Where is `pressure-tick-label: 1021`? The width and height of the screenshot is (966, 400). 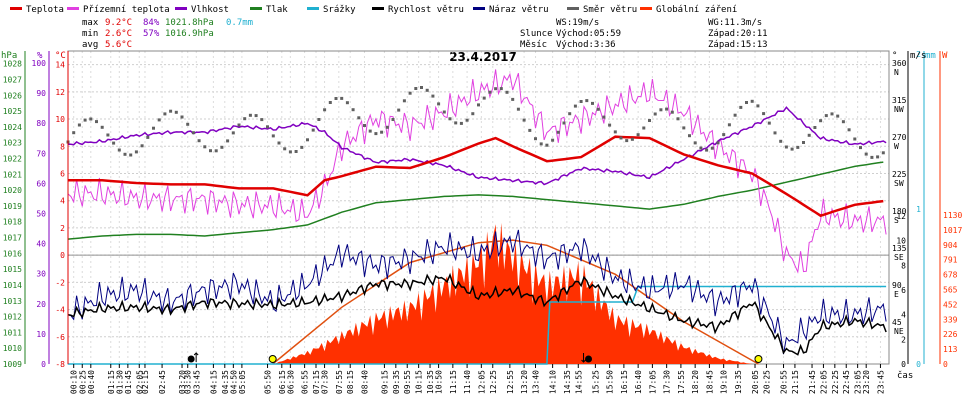 pressure-tick-label: 1021 is located at coordinates (12, 174).